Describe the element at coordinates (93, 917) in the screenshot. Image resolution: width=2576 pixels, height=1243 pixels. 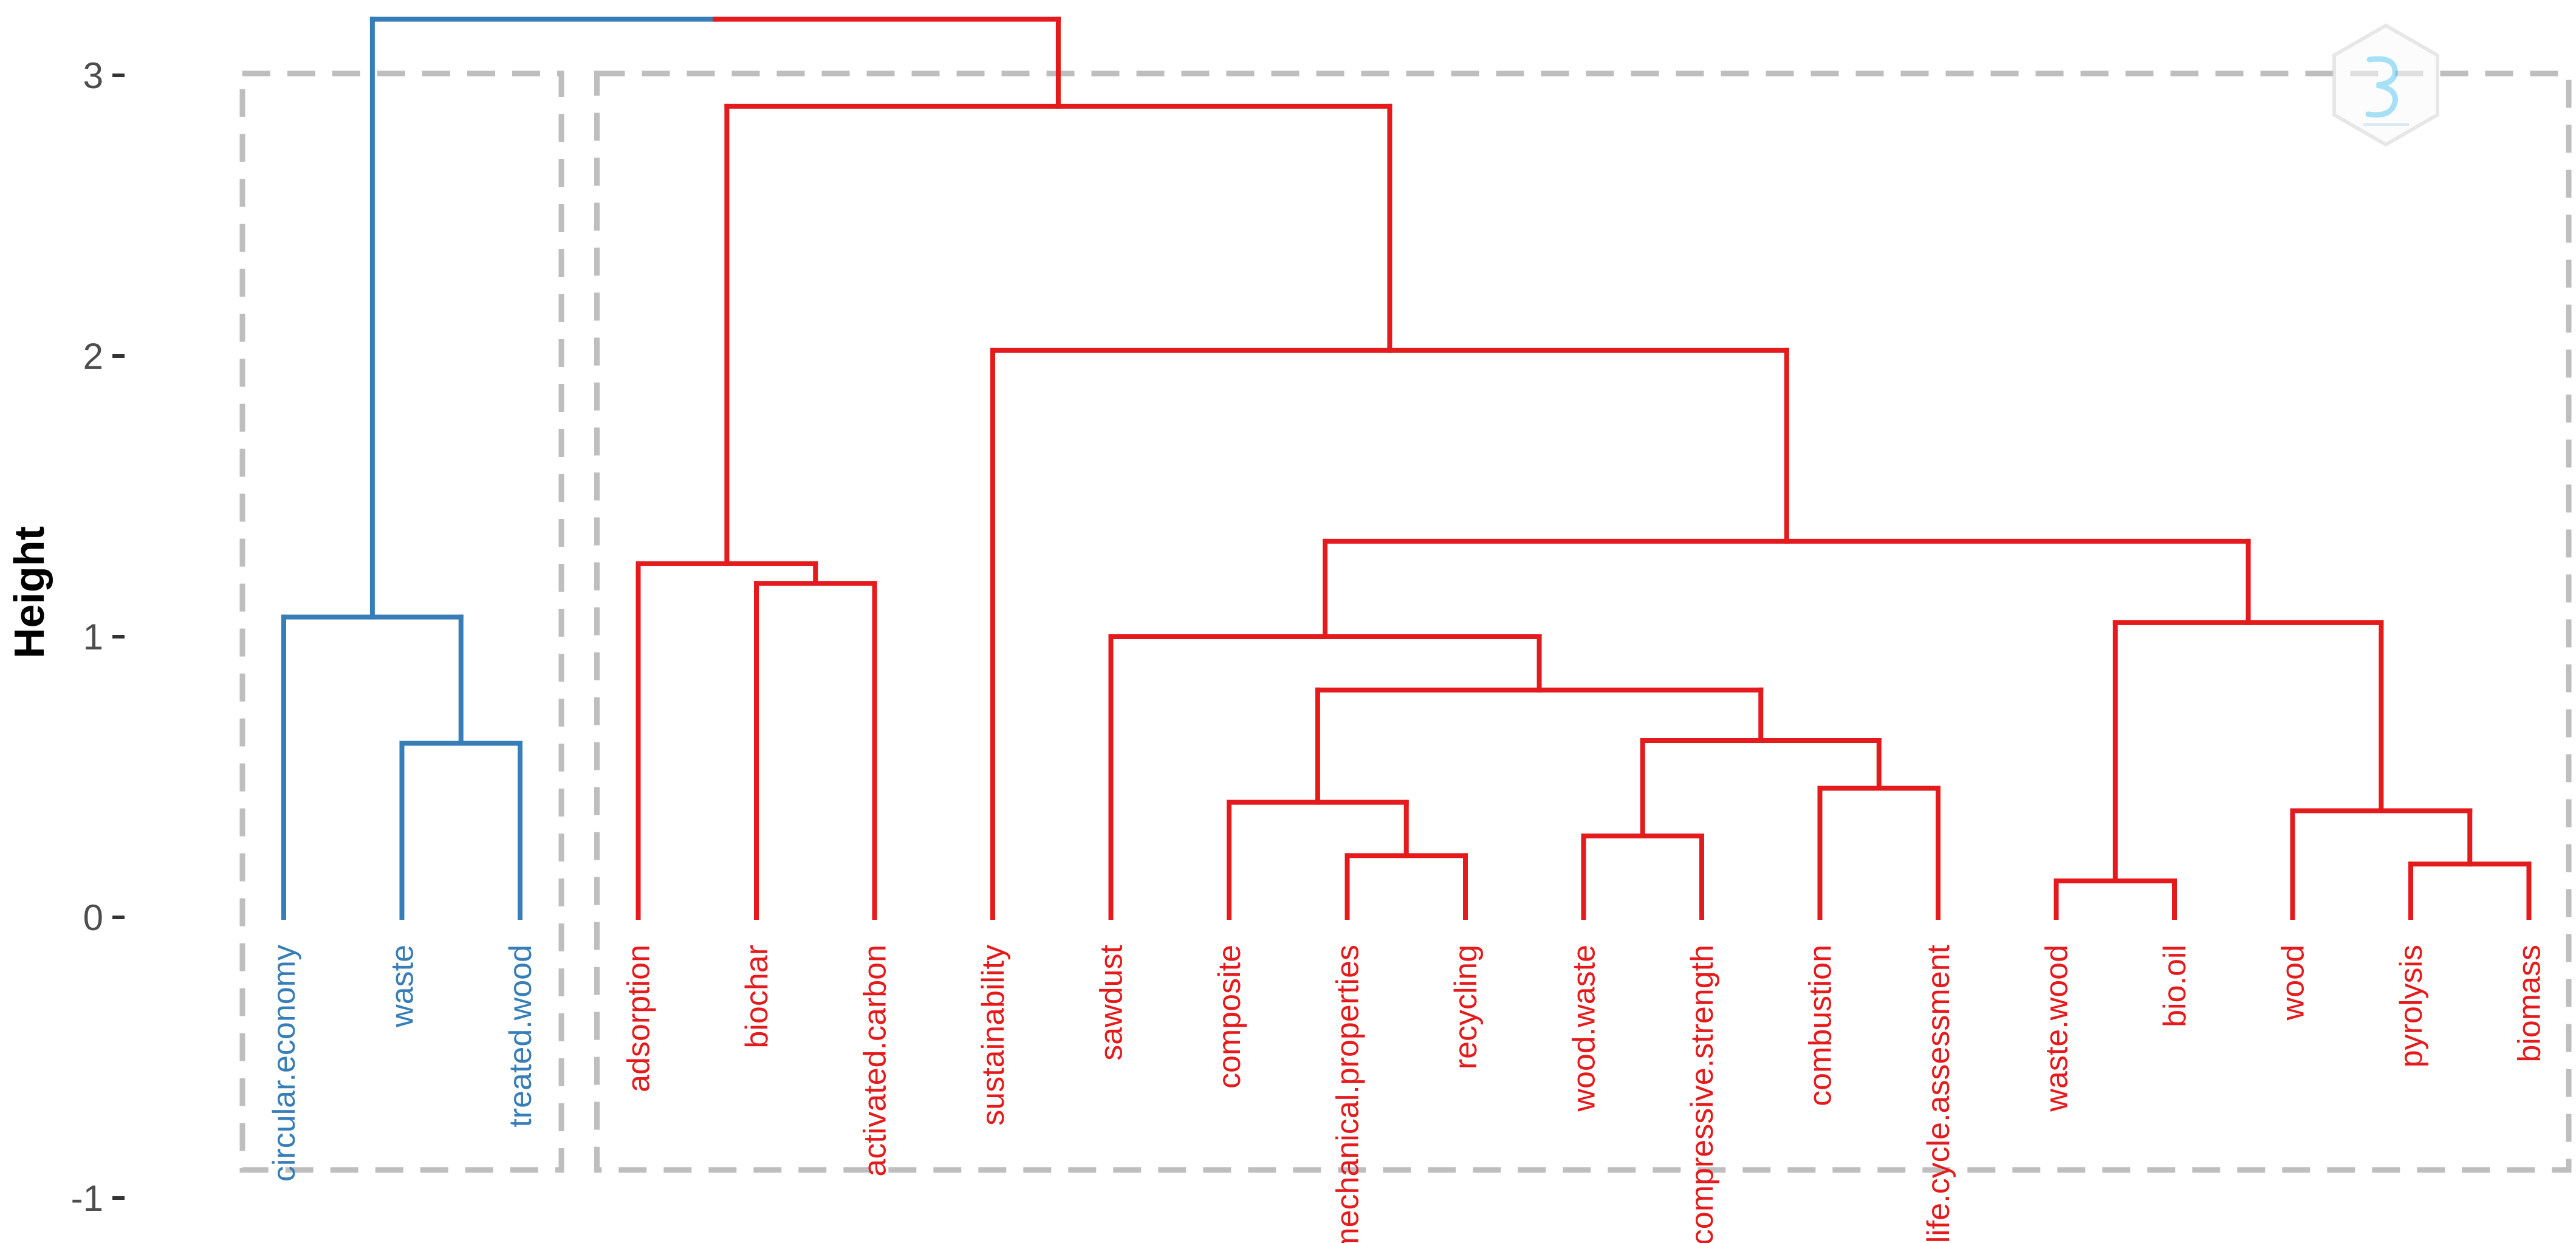
I see `y-tick-label: 0` at that location.